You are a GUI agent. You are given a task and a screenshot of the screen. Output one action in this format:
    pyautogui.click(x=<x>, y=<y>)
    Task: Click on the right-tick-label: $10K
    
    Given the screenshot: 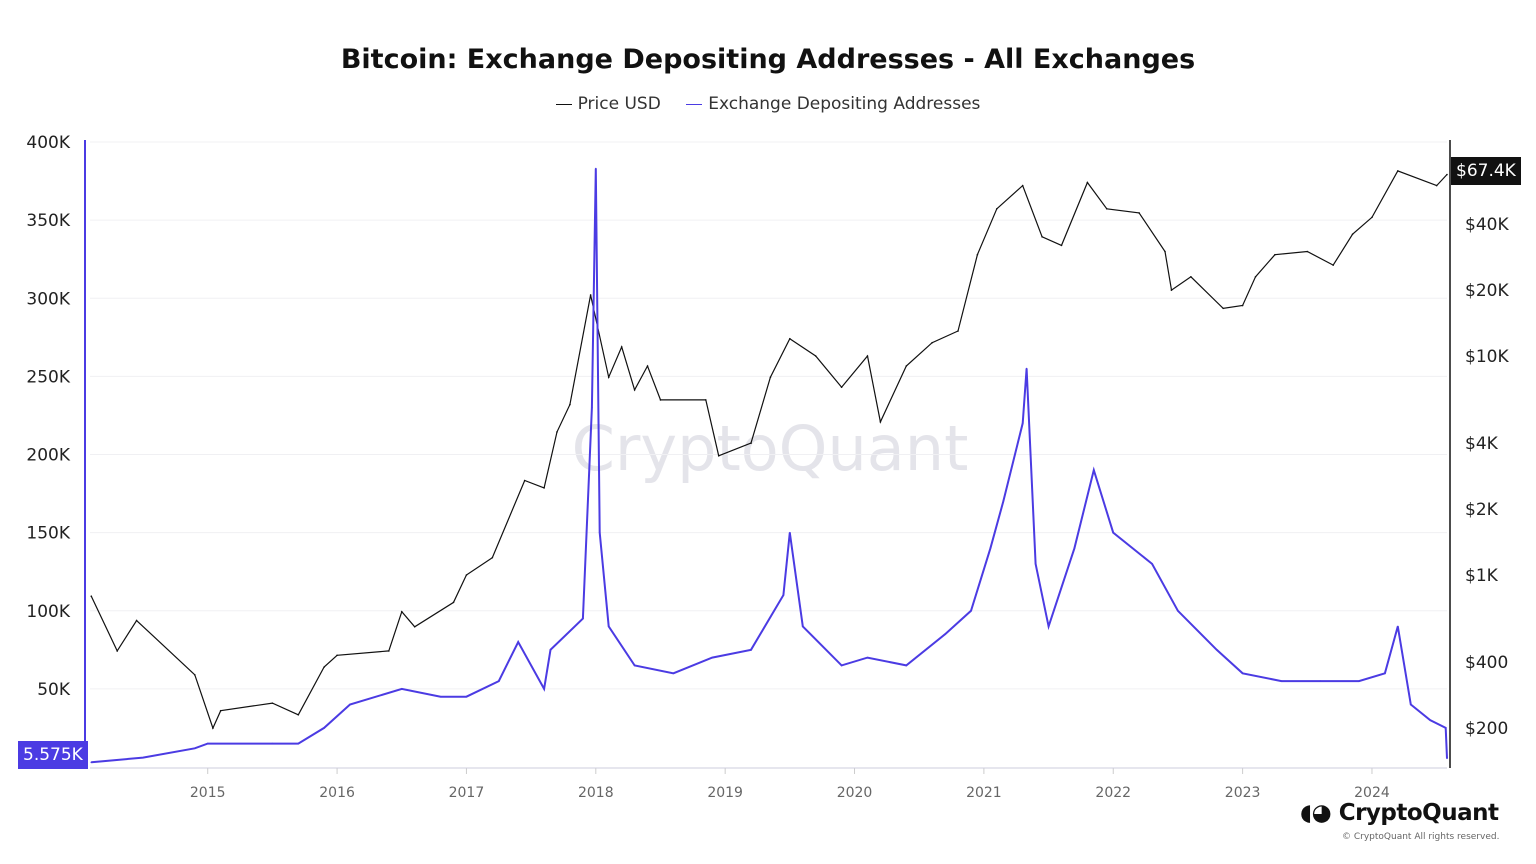 What is the action you would take?
    pyautogui.click(x=1487, y=357)
    